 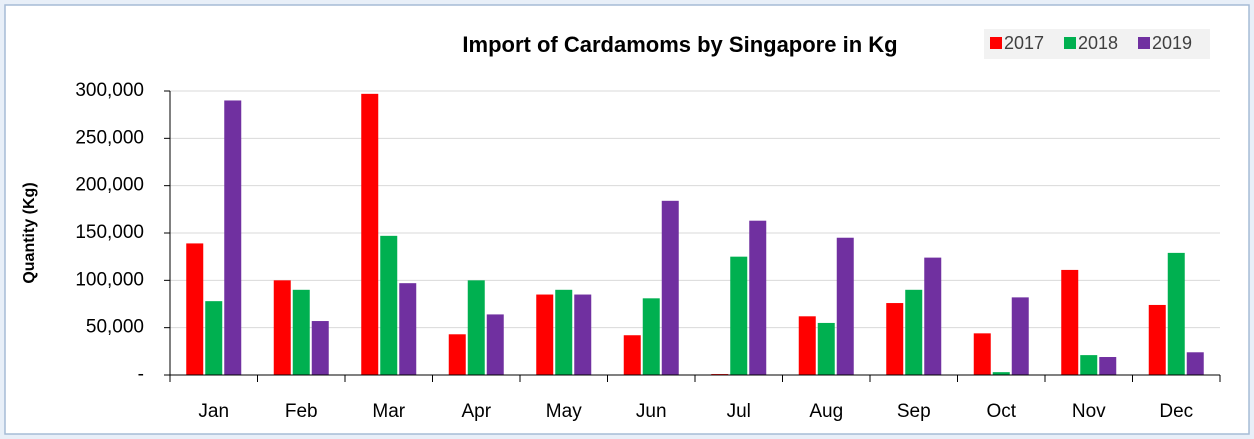 I want to click on x-tick-label: Dec, so click(x=1176, y=411).